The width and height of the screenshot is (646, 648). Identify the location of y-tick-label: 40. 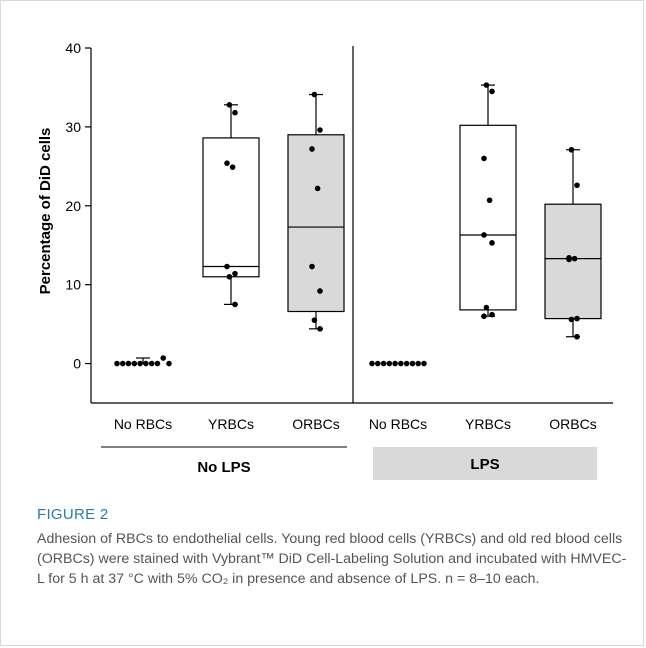
(73, 48).